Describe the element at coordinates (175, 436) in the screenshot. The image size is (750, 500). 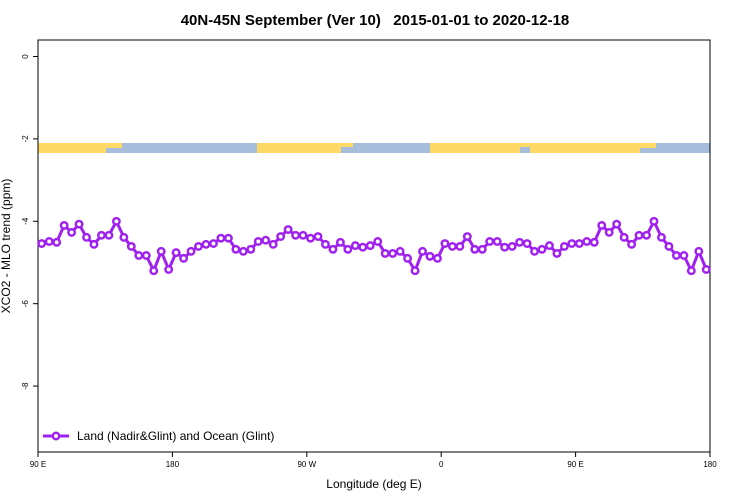
I see `legend-label: Land (Nadir&Glint) and Ocean (Glint)` at that location.